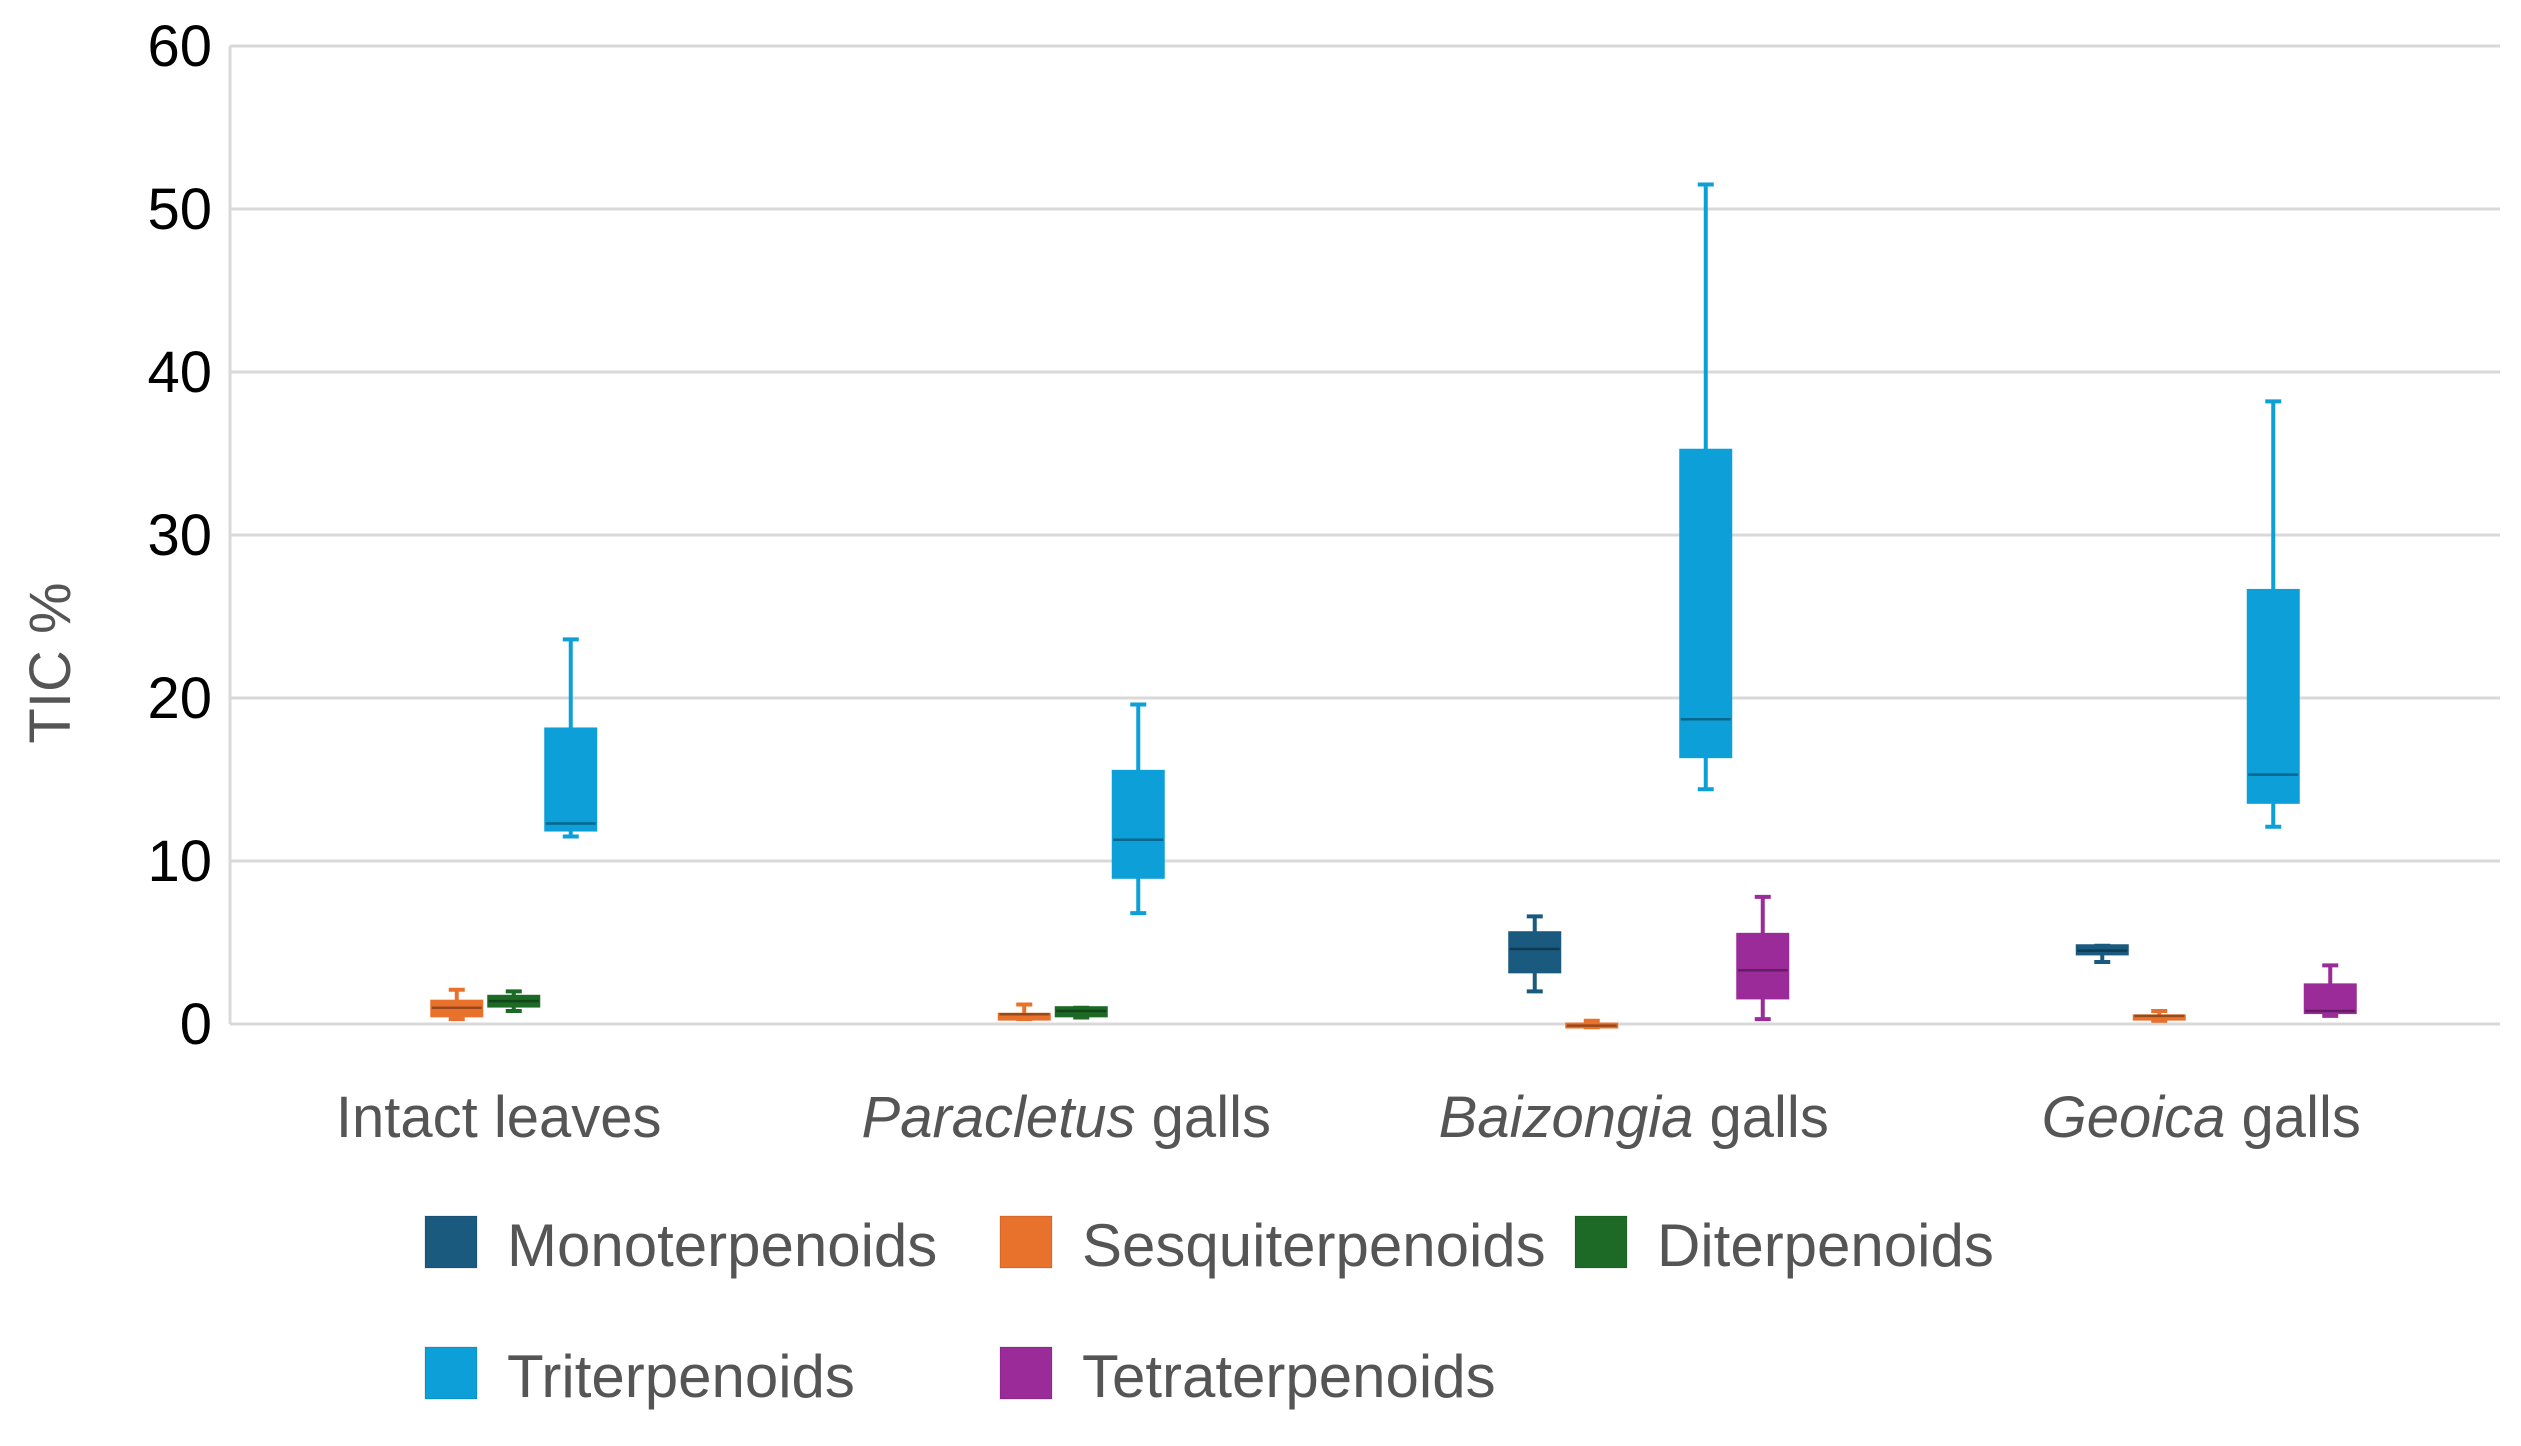  What do you see at coordinates (179, 861) in the screenshot?
I see `y-tick-label: 10` at bounding box center [179, 861].